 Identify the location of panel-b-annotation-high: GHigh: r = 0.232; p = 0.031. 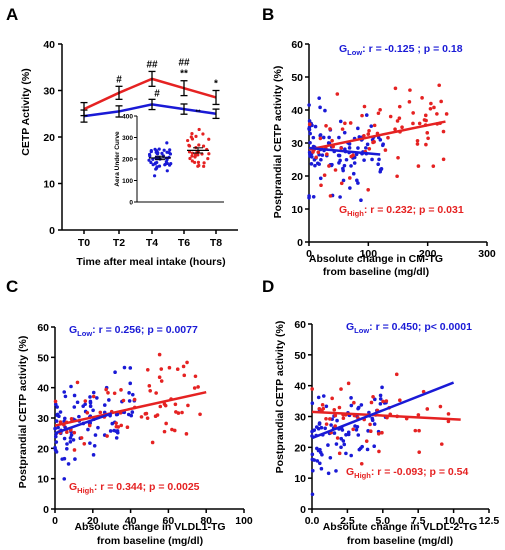
(401, 211).